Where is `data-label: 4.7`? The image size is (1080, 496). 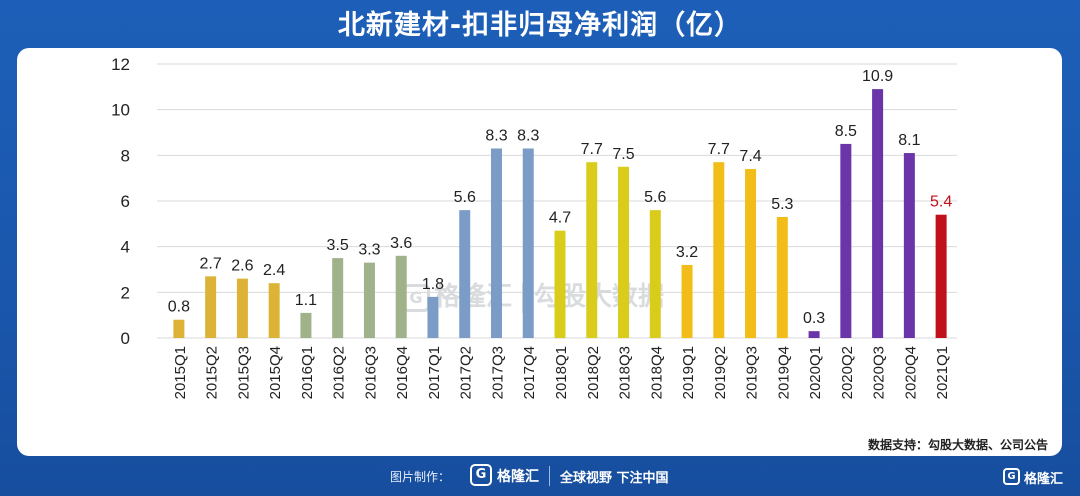 data-label: 4.7 is located at coordinates (560, 218).